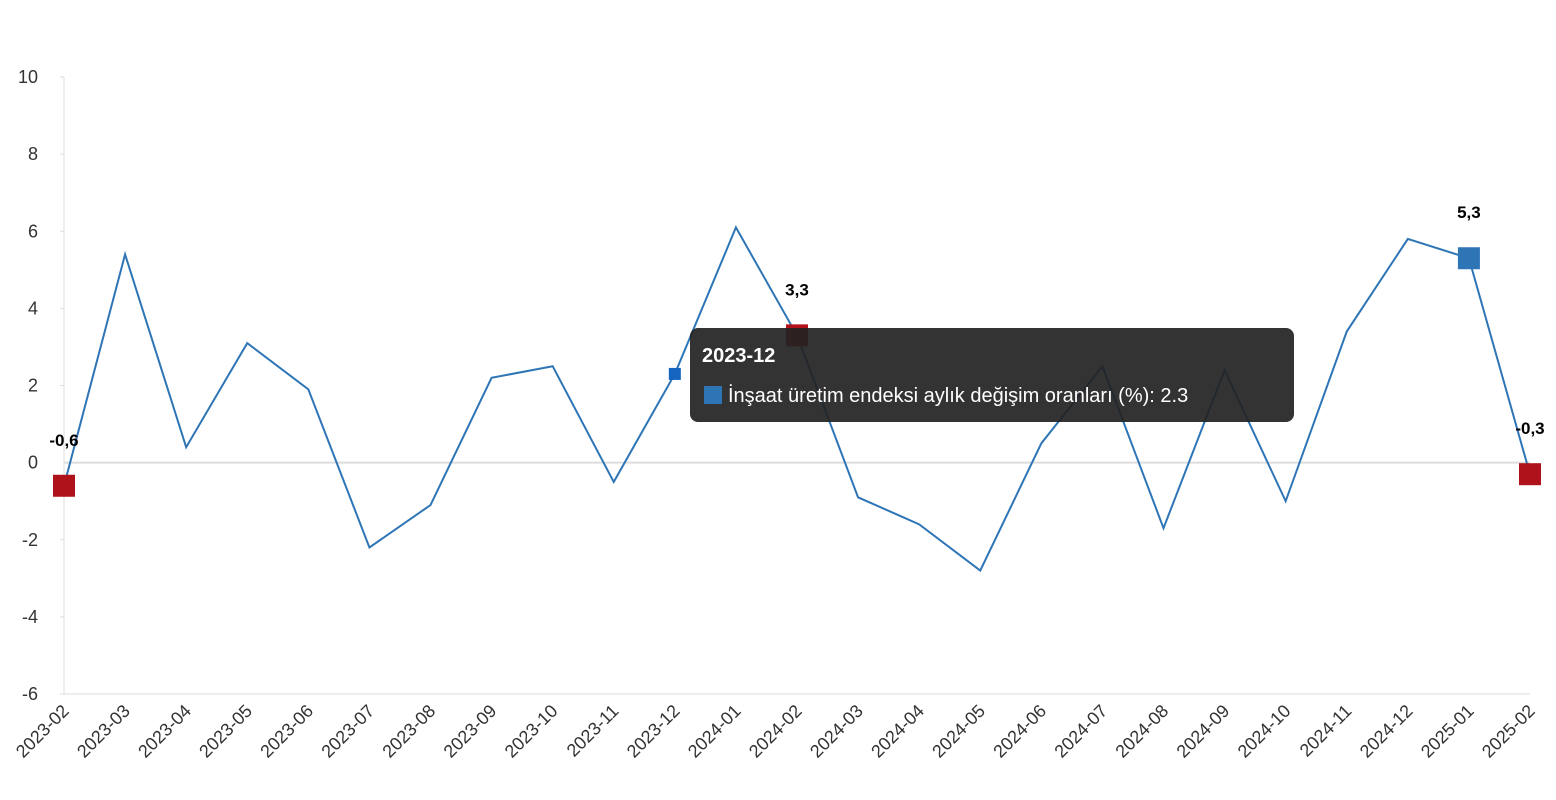 Image resolution: width=1556 pixels, height=800 pixels. What do you see at coordinates (63, 440) in the screenshot?
I see `data-label: -0,6` at bounding box center [63, 440].